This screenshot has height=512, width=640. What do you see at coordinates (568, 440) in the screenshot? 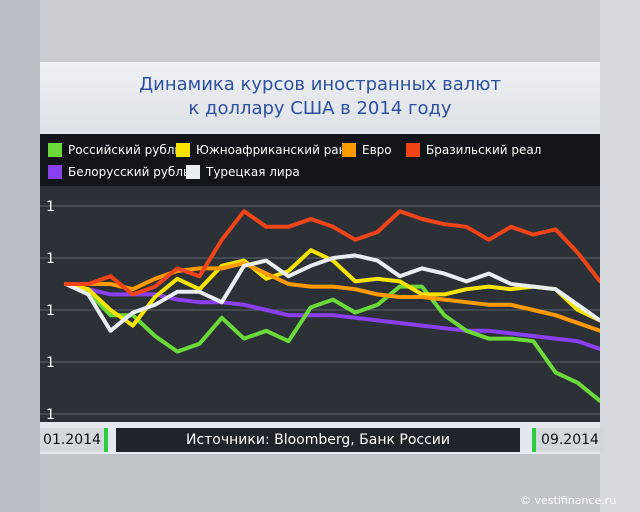
I see `x-axis-end-date: 09.2014` at bounding box center [568, 440].